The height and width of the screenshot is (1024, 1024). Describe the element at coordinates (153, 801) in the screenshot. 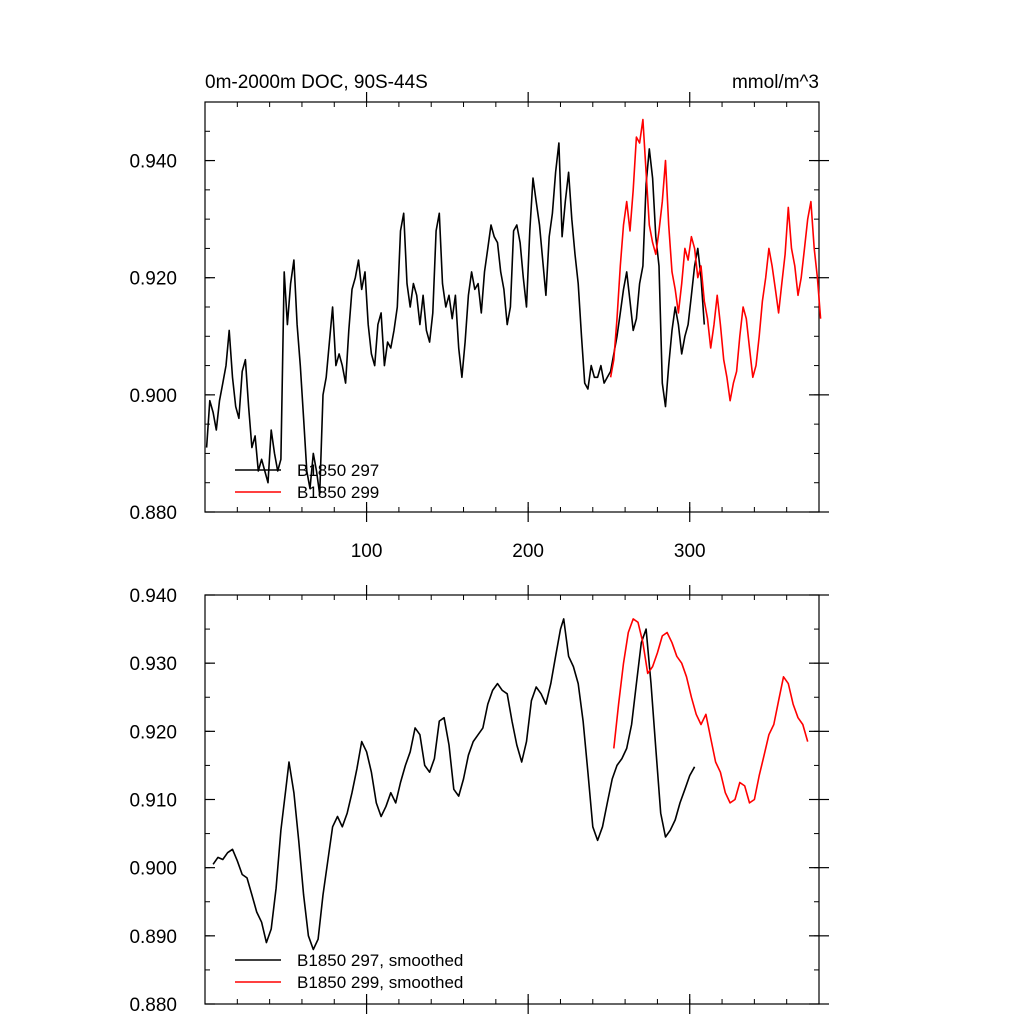

I see `y-tick-label: 0.910` at that location.